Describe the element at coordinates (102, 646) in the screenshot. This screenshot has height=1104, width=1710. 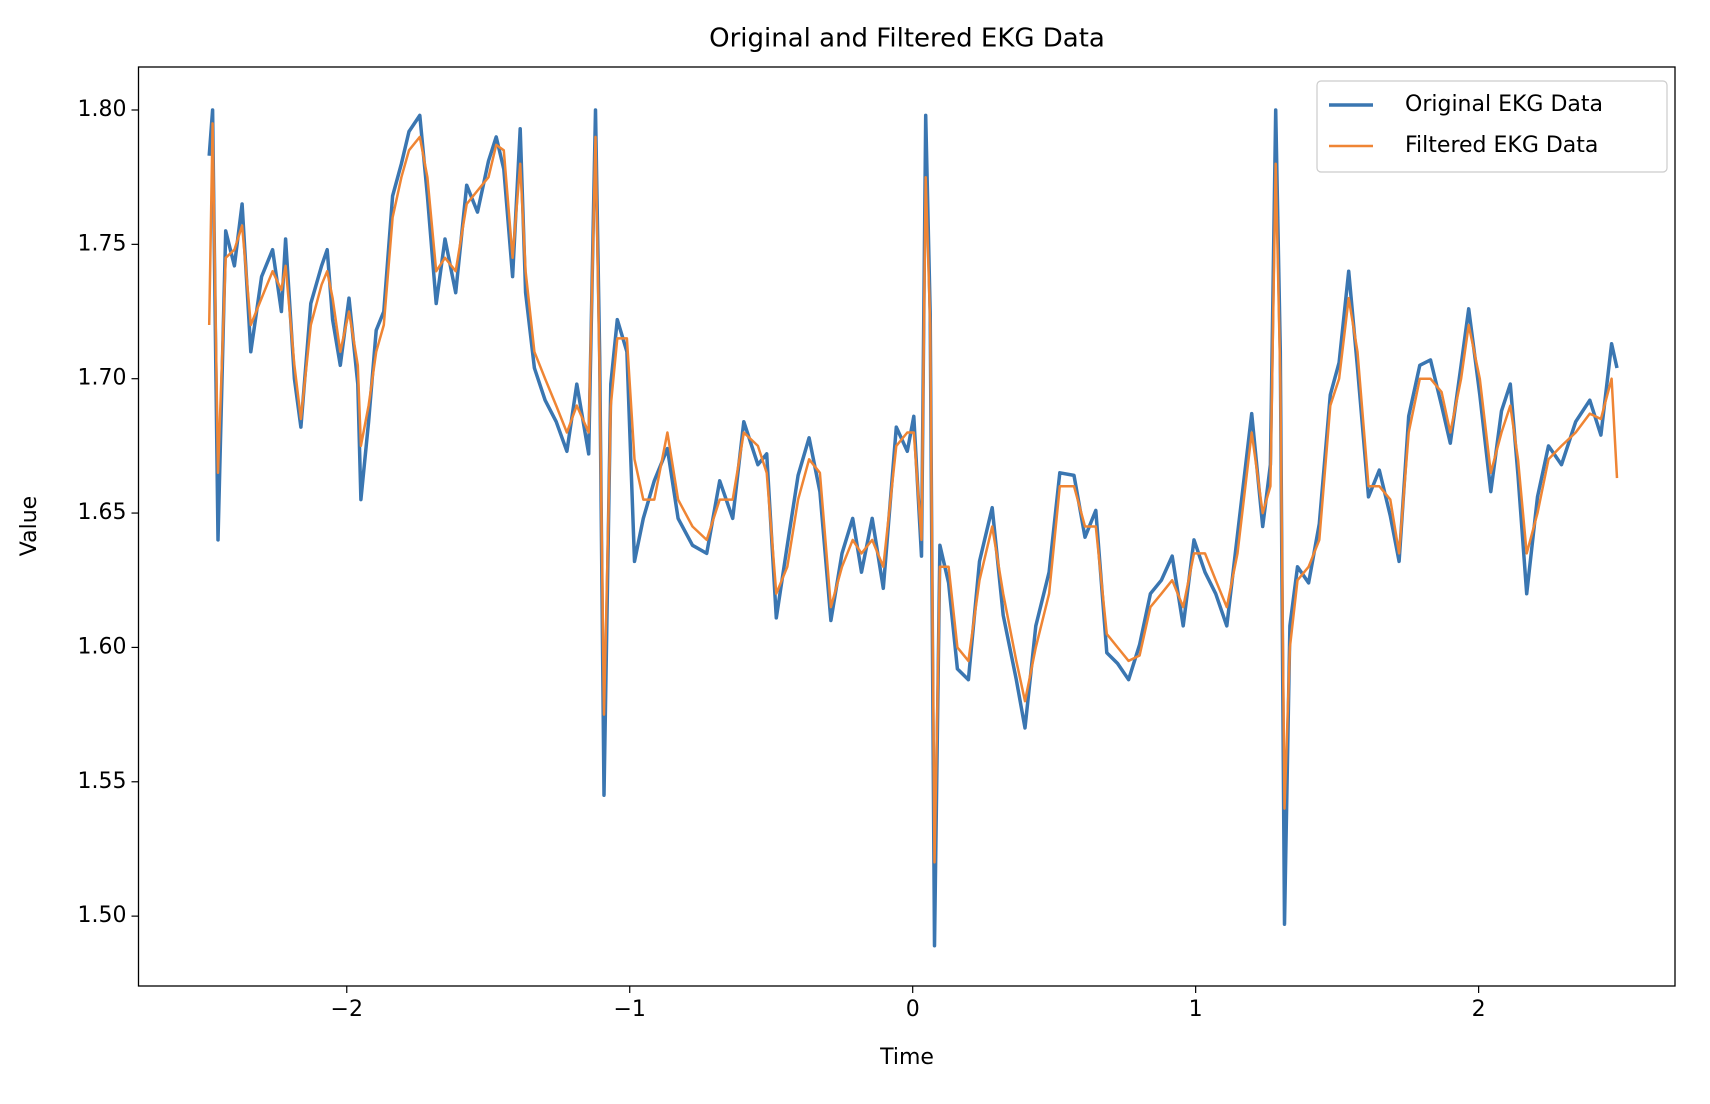
I see `y-tick-label: 1.60` at that location.